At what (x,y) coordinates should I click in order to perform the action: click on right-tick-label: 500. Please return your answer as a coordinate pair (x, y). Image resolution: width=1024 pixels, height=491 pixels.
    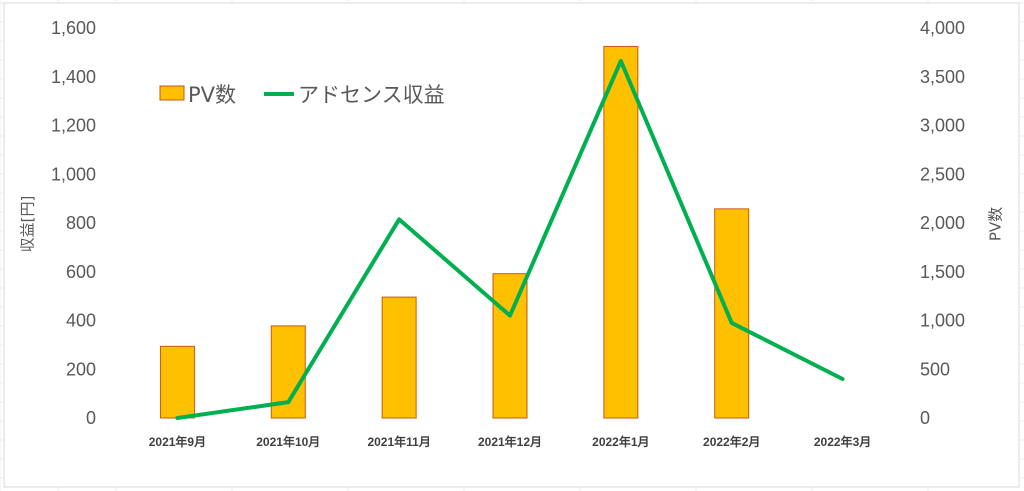
    Looking at the image, I should click on (935, 369).